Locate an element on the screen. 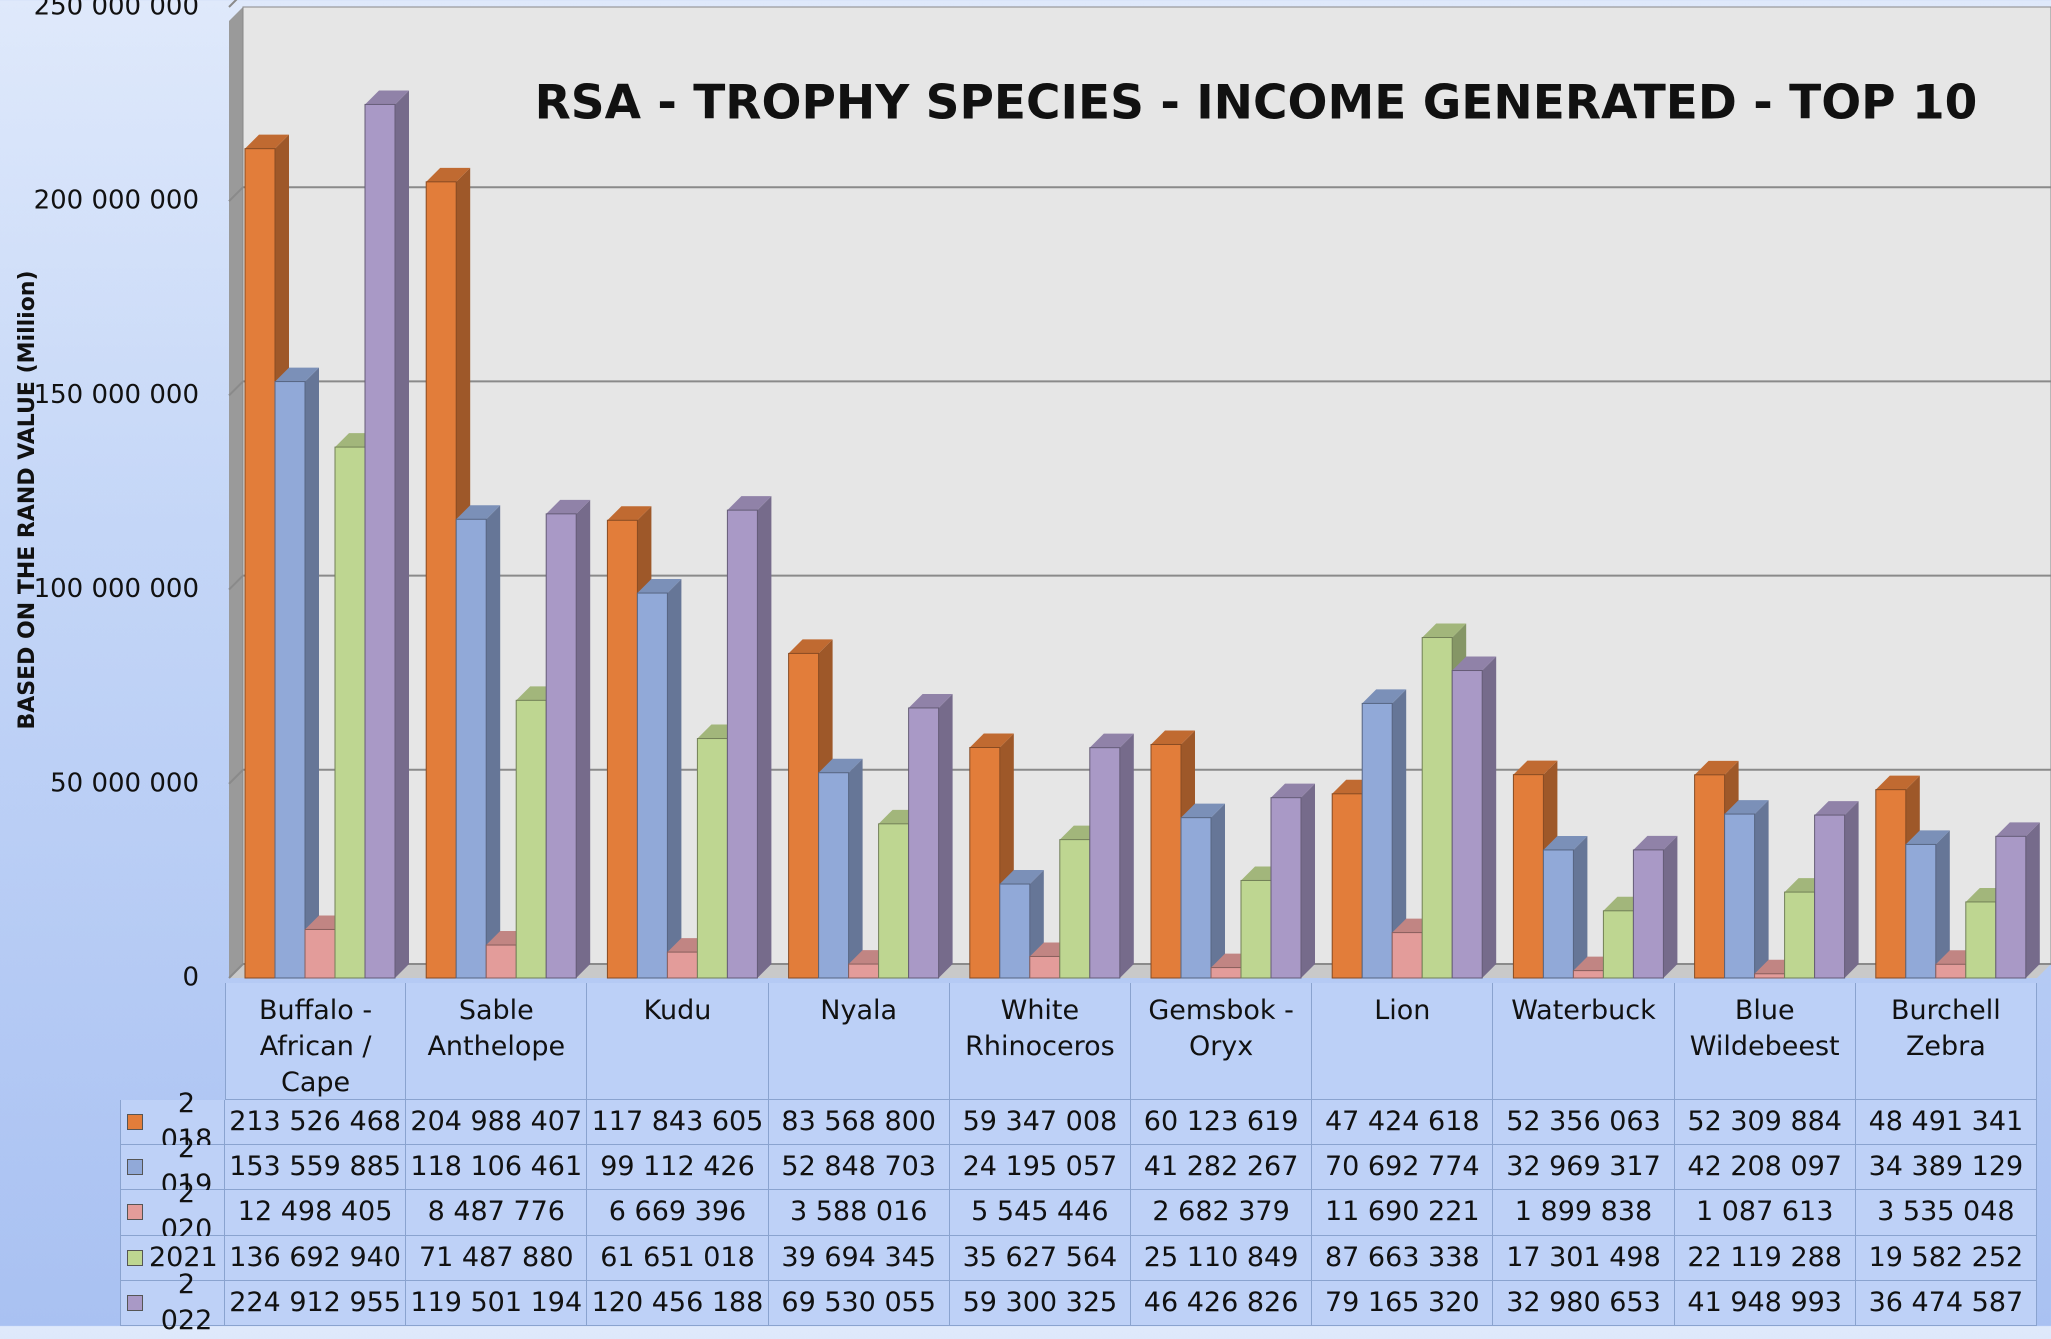 This screenshot has height=1339, width=2051. y-tick-label: 50 000 000 is located at coordinates (124, 783).